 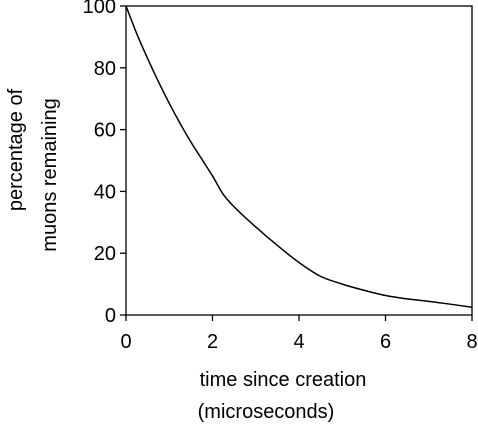 I want to click on x-axis-unit-label: (microseconds), so click(x=266, y=412).